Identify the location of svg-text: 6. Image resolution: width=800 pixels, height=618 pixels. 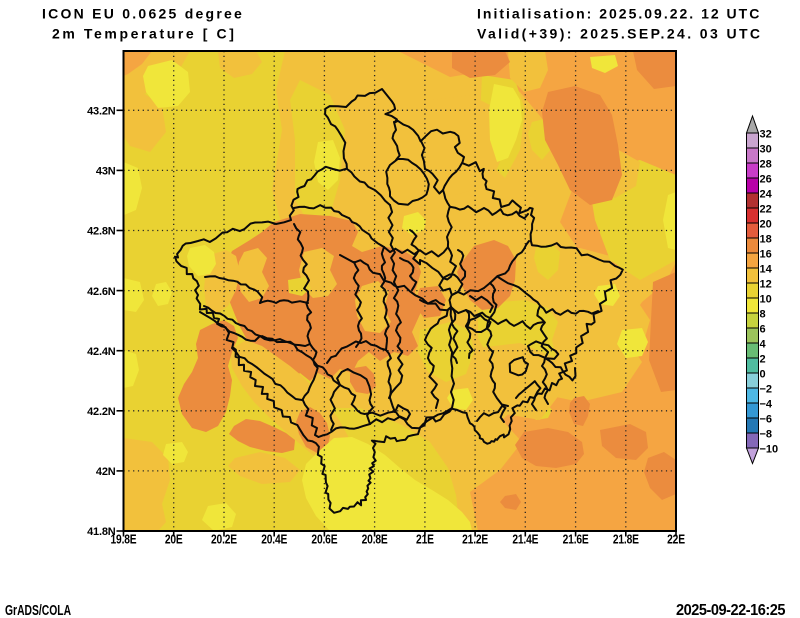
(763, 329).